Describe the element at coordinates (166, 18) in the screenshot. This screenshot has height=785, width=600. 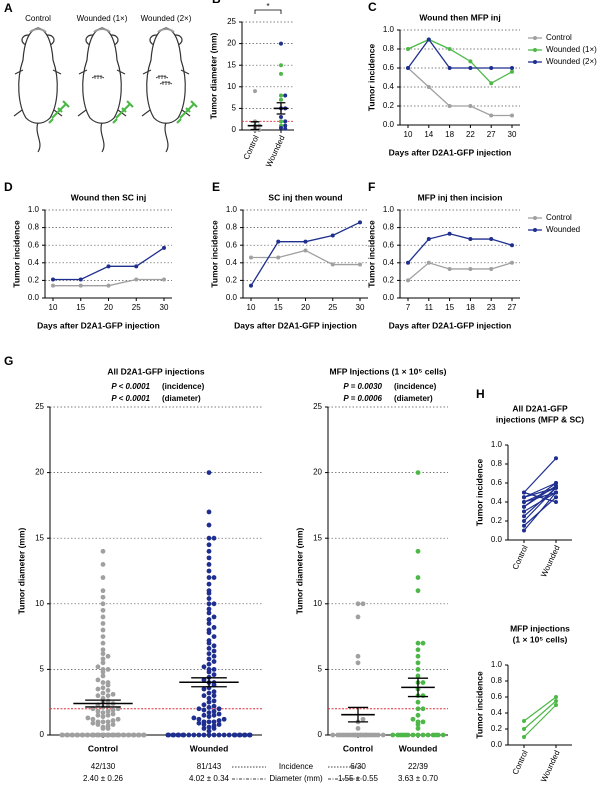
I see `mouse-label: Wounded (2×)` at that location.